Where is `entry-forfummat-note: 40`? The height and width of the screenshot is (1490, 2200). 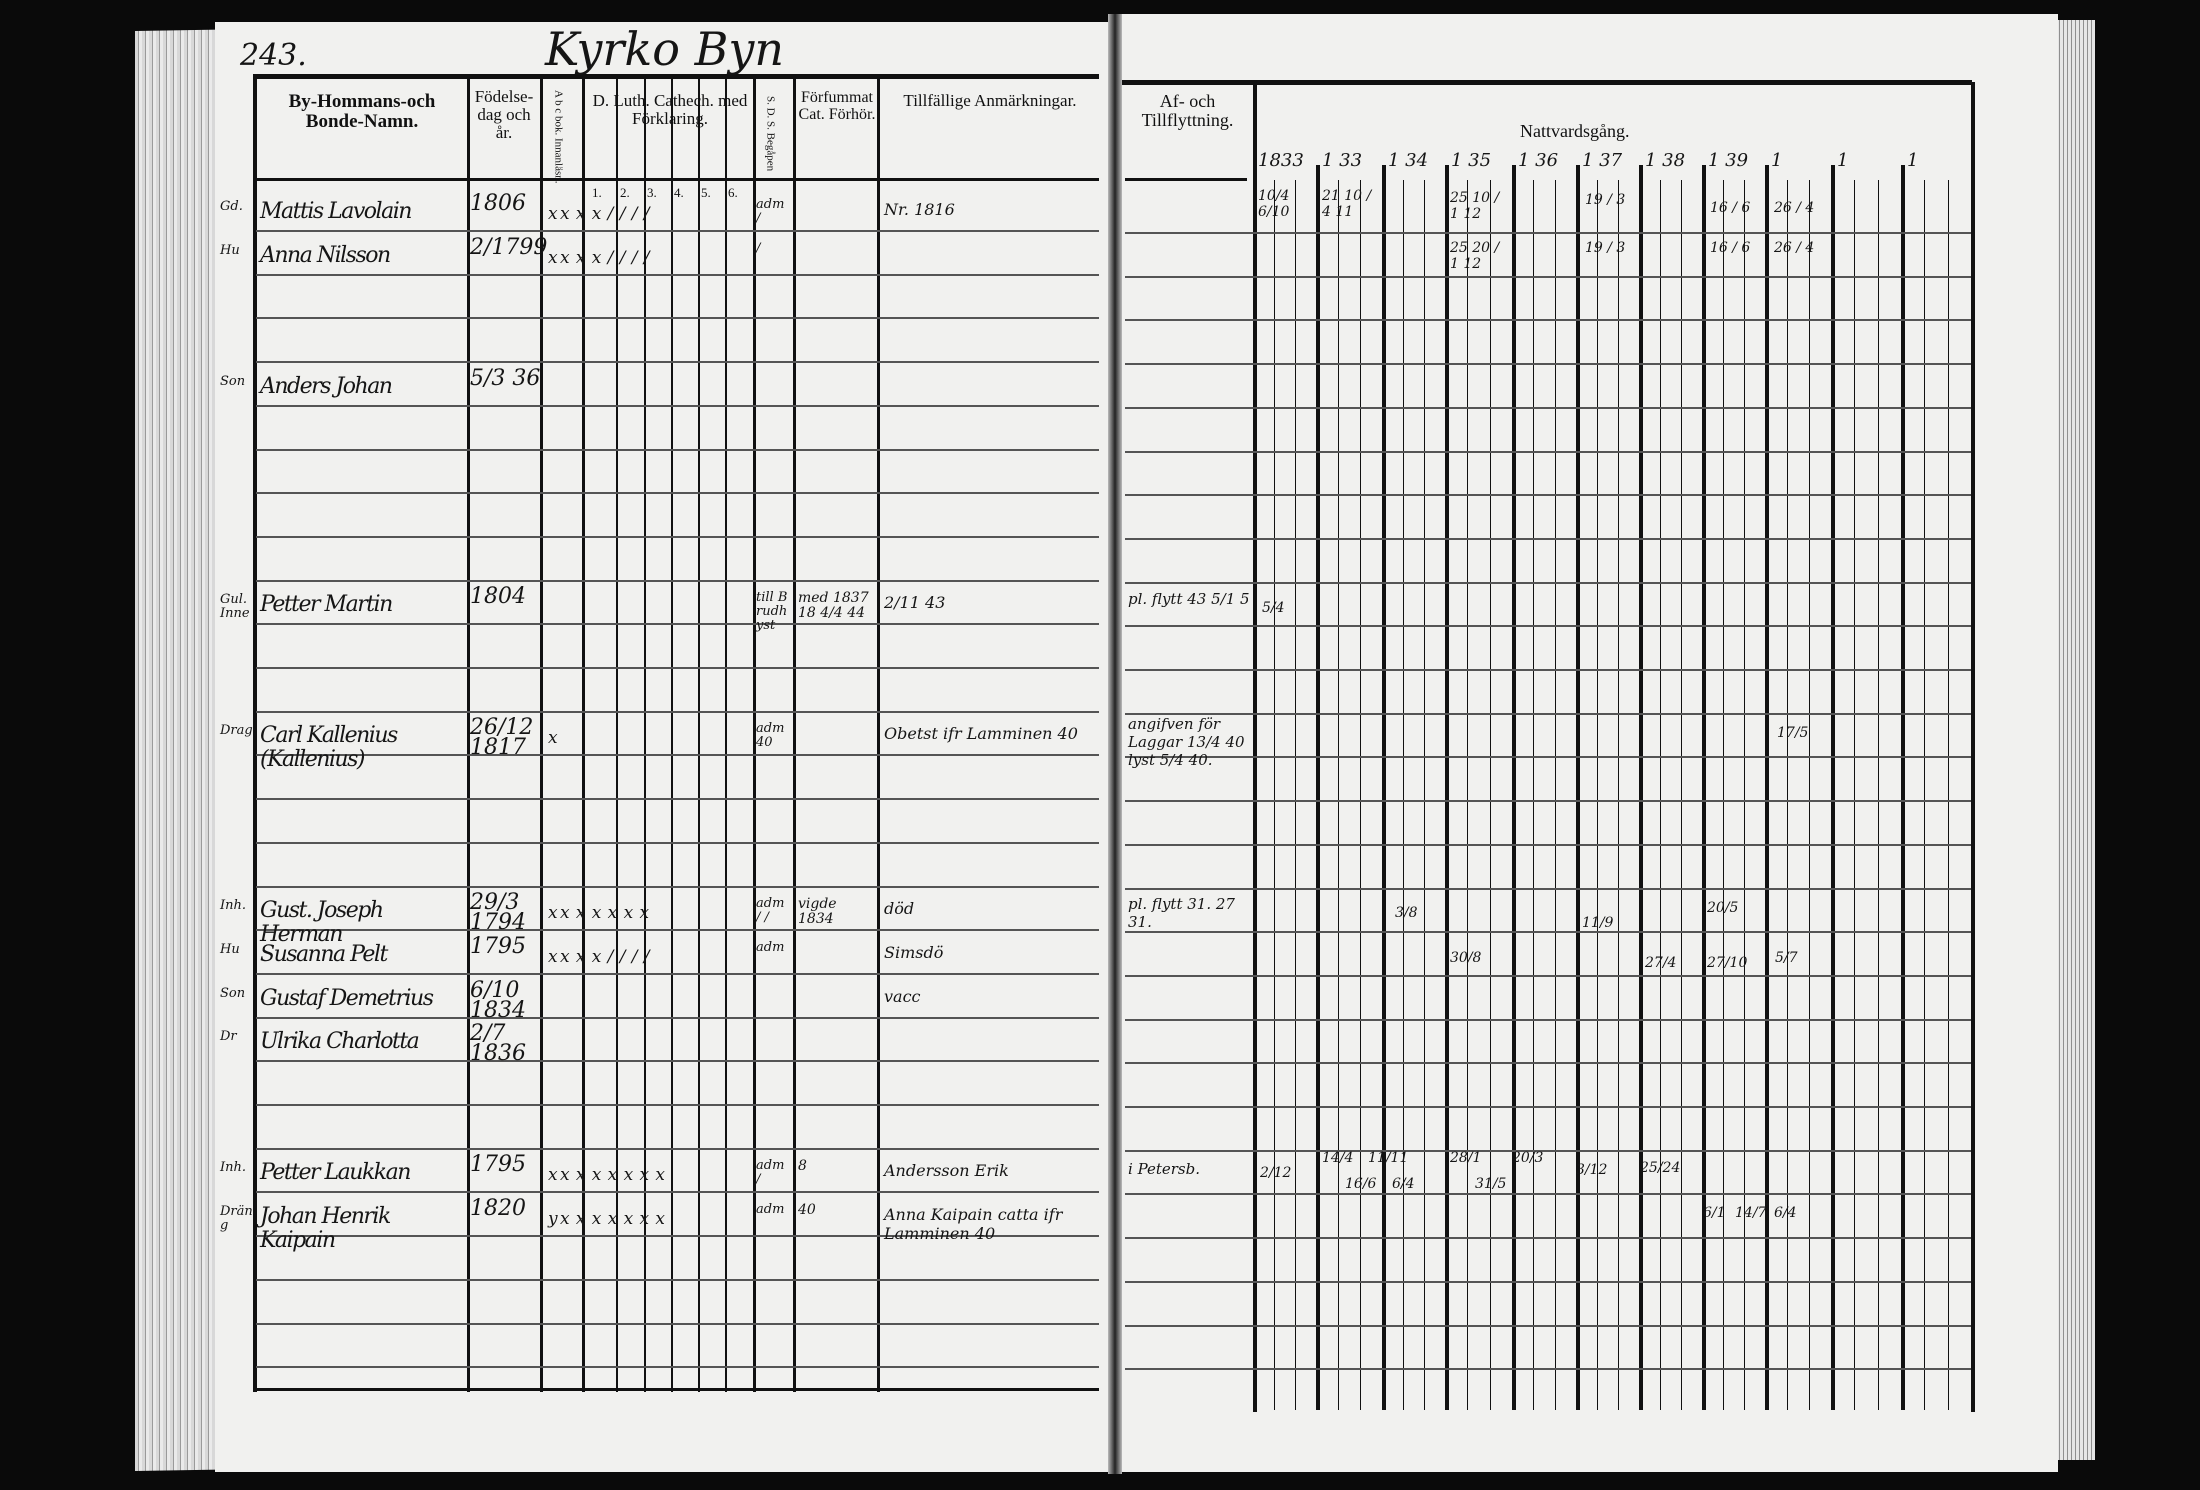
entry-forfummat-note: 40 is located at coordinates (807, 1210).